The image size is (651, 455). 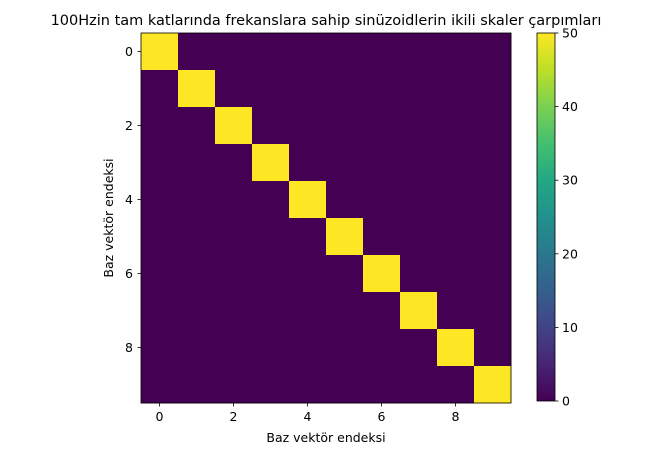 I want to click on x-tick-label: 6, so click(x=382, y=416).